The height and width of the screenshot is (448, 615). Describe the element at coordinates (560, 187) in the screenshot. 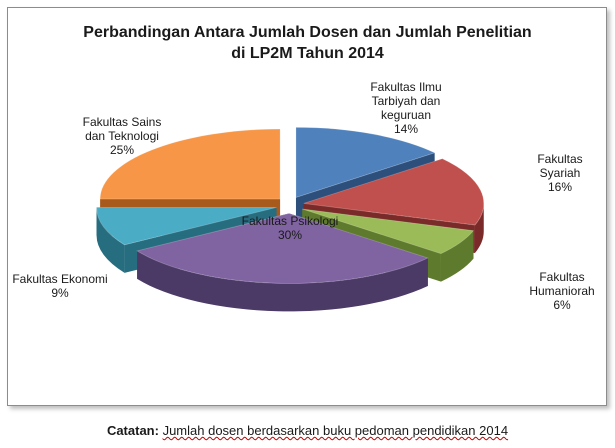

I see `label-syariah-pct: 16%` at that location.